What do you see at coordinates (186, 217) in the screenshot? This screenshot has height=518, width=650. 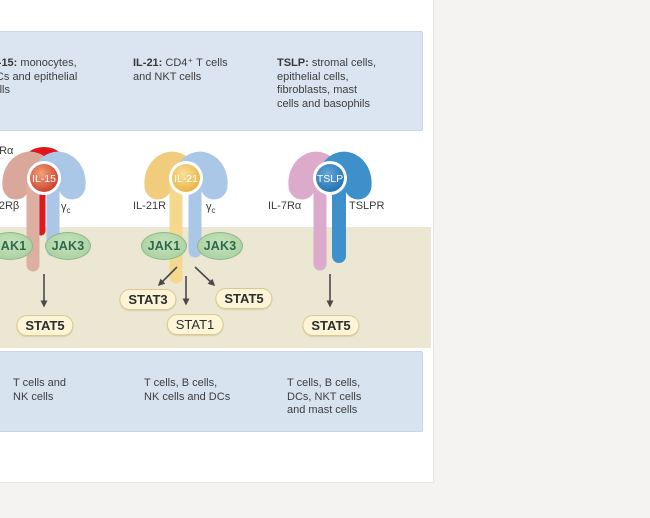 I see `il21-receptor-complex: IL-21` at bounding box center [186, 217].